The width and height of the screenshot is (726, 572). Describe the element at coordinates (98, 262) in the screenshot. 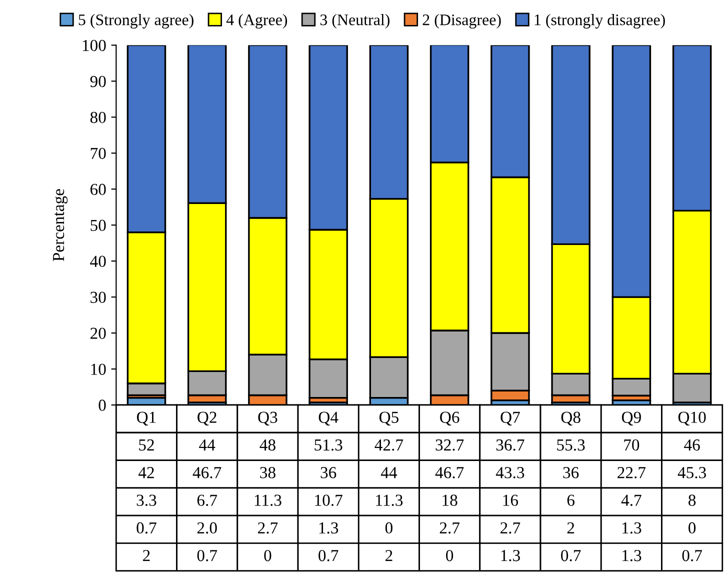

I see `y-tick-label: 40` at that location.